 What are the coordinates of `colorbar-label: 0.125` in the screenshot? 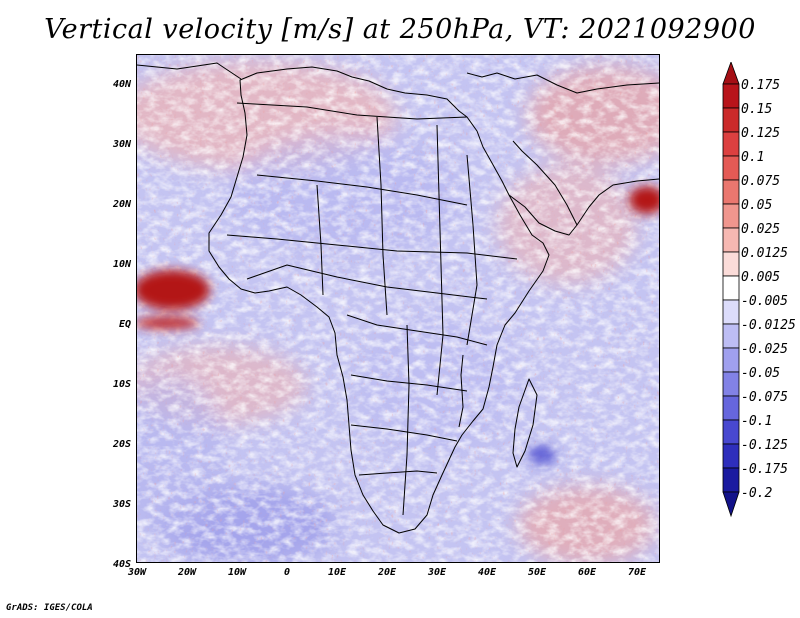 It's located at (761, 133).